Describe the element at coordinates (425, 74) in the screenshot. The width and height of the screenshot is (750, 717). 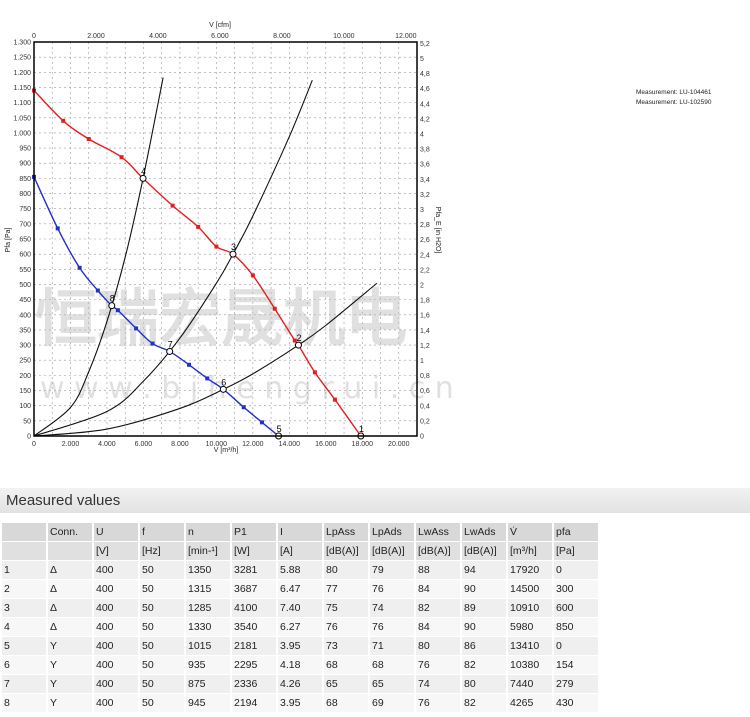
I see `y2-tick-label: 4,8` at that location.